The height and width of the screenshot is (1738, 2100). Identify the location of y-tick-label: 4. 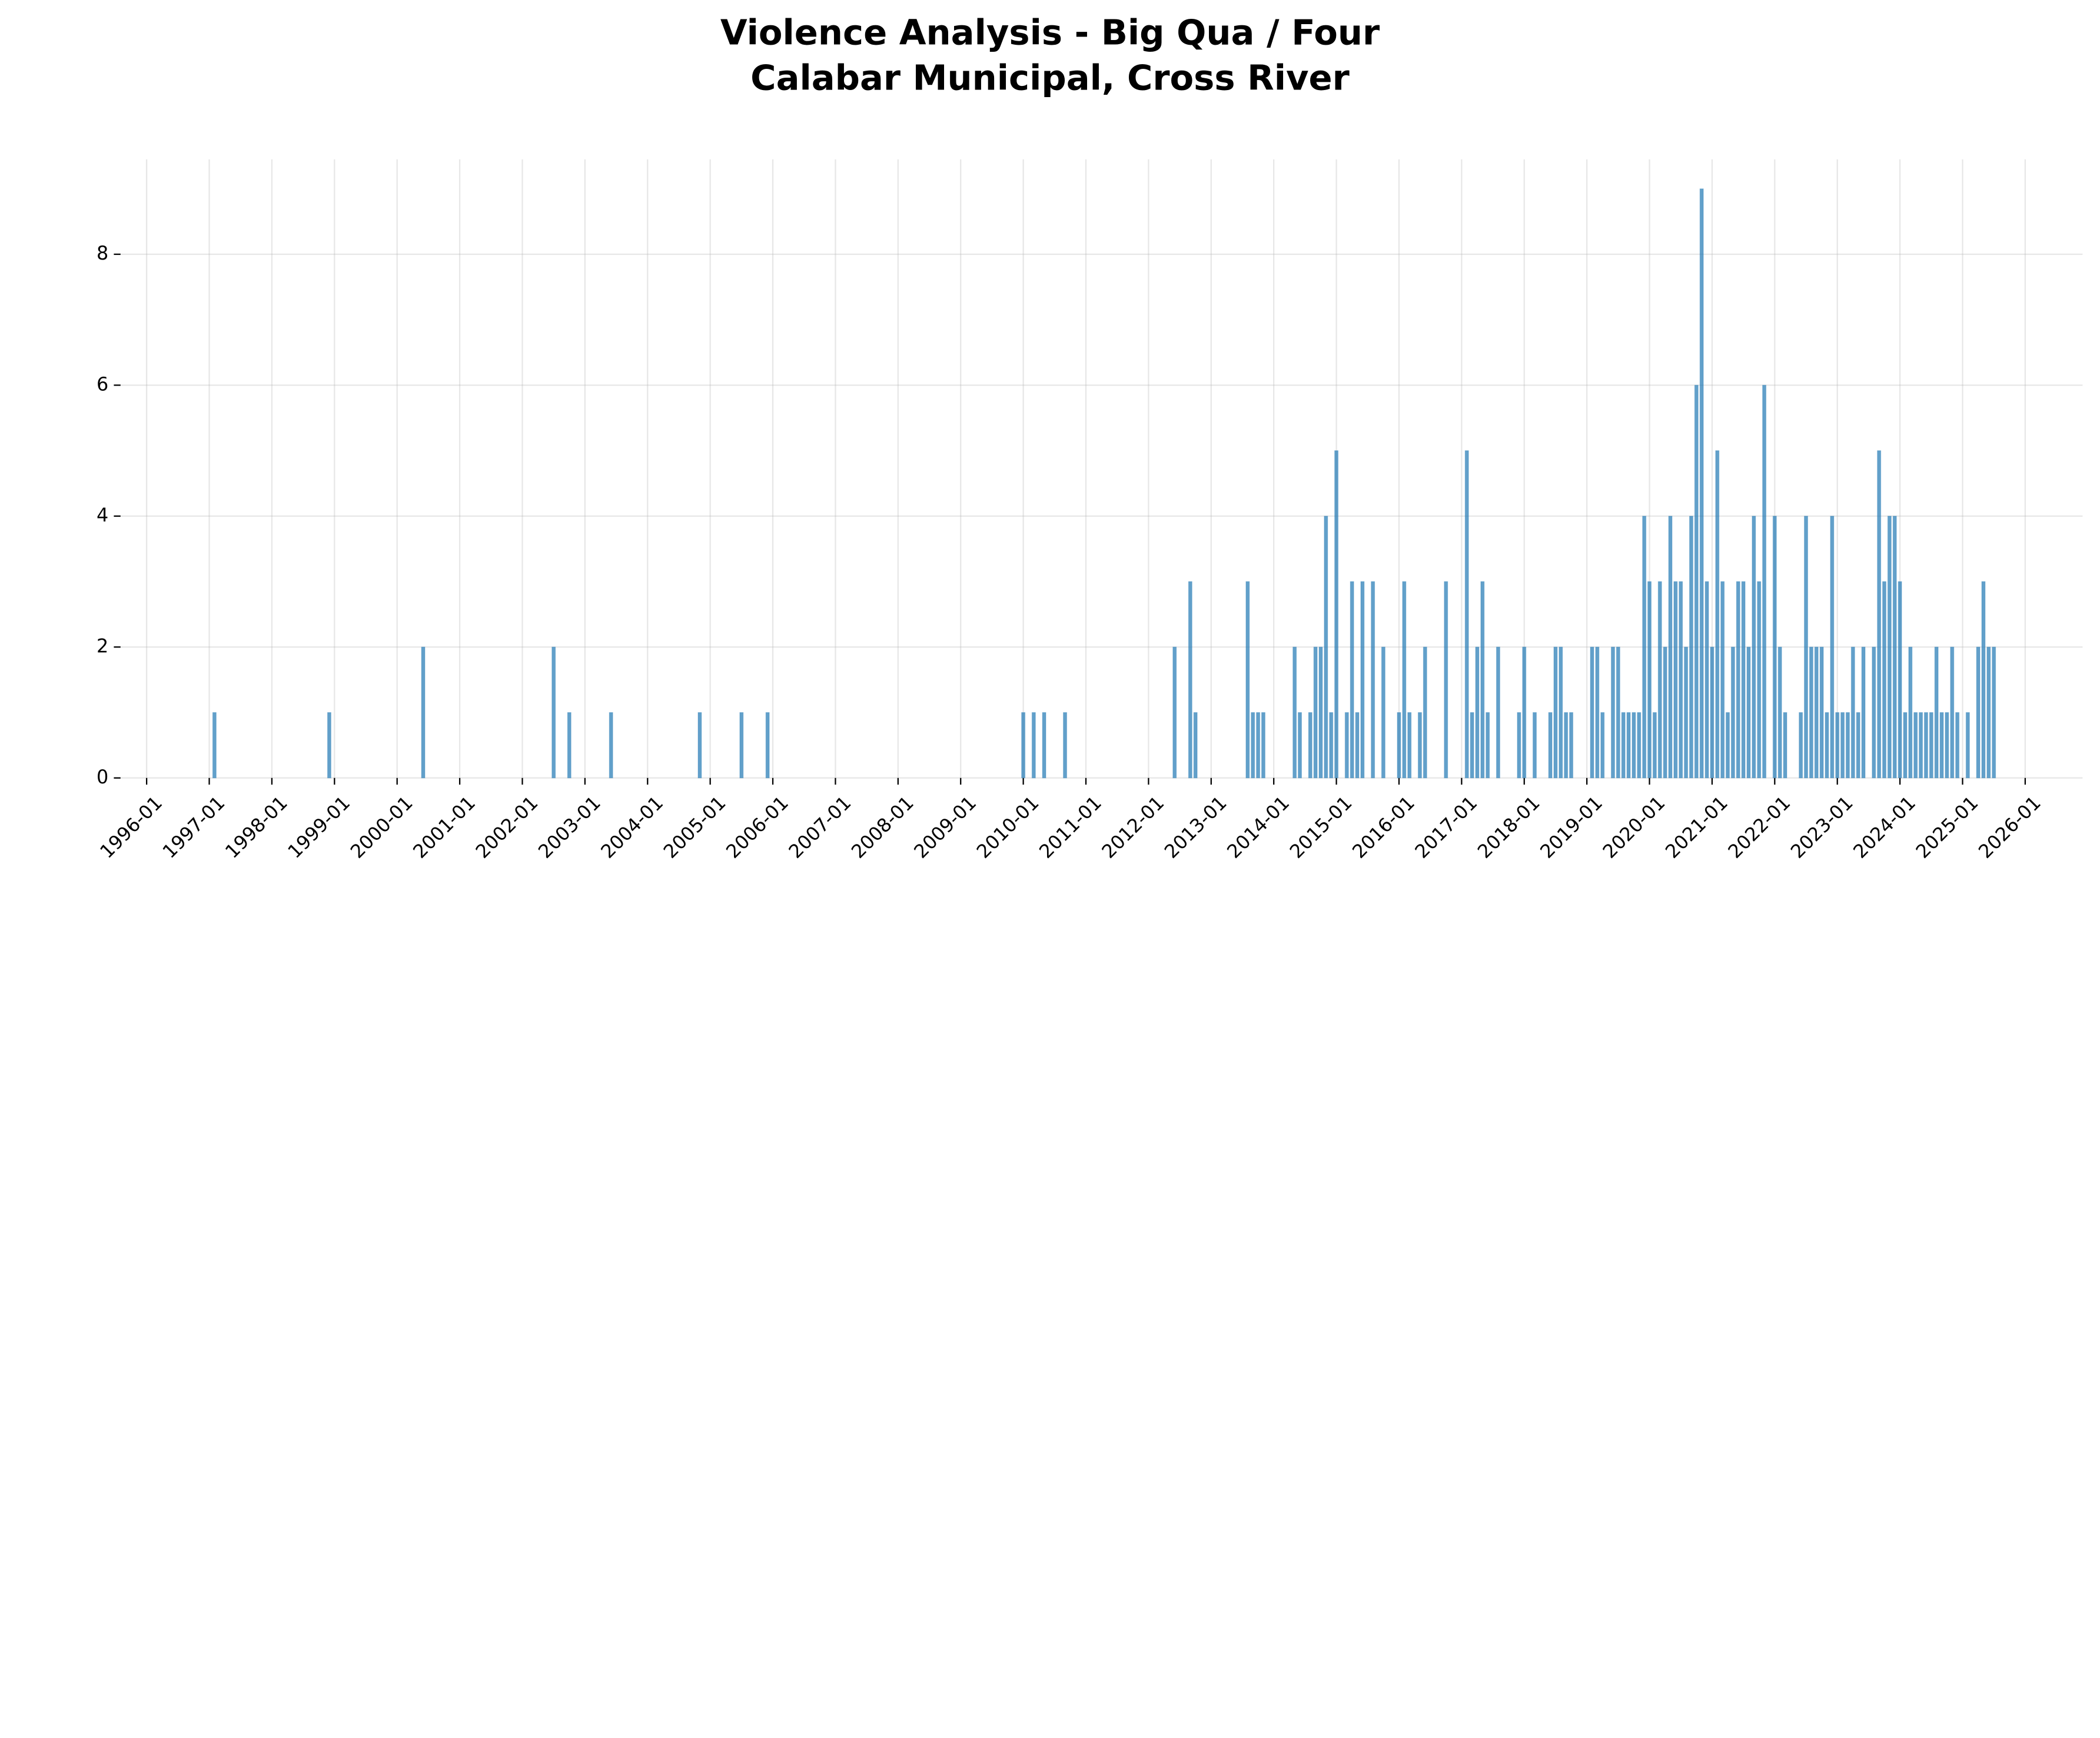
(102, 515).